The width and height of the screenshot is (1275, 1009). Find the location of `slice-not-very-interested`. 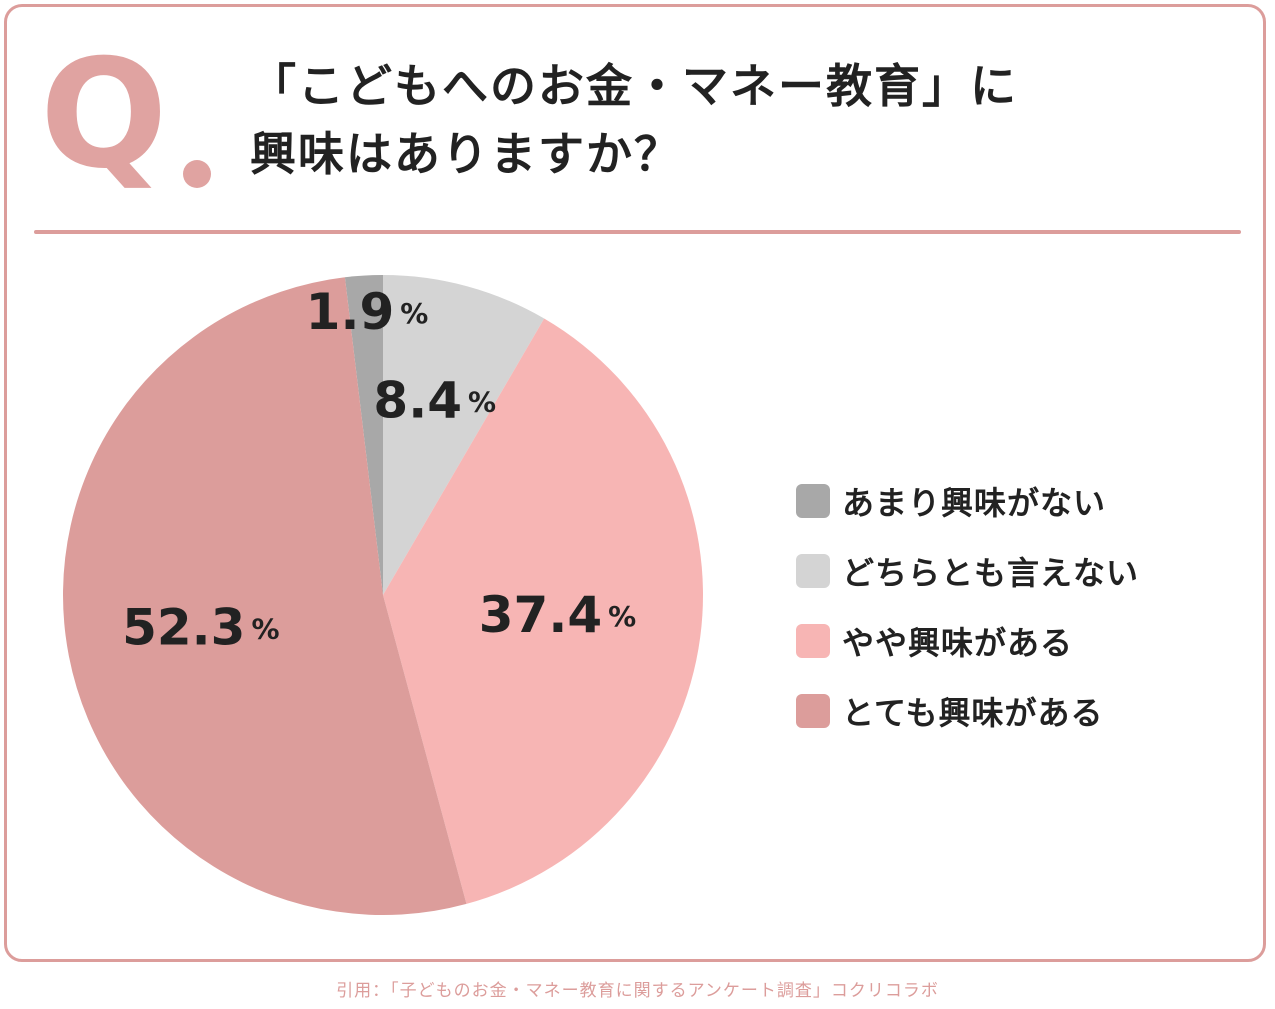

slice-not-very-interested is located at coordinates (363, 435).